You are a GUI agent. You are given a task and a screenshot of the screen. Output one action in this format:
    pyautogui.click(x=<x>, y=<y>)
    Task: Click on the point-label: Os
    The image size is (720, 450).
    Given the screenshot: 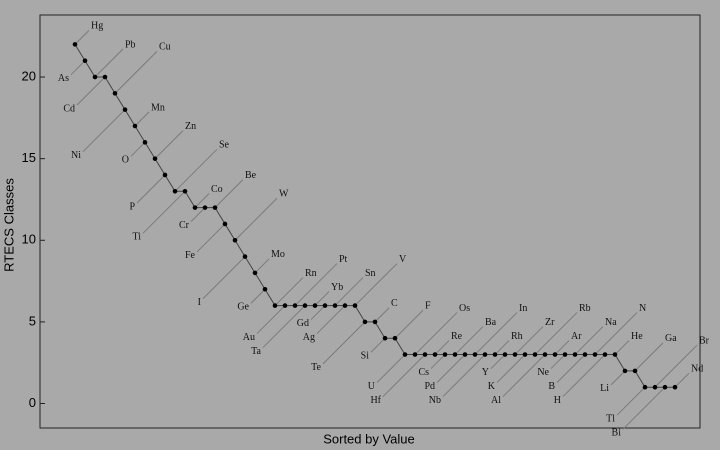 What is the action you would take?
    pyautogui.click(x=464, y=308)
    